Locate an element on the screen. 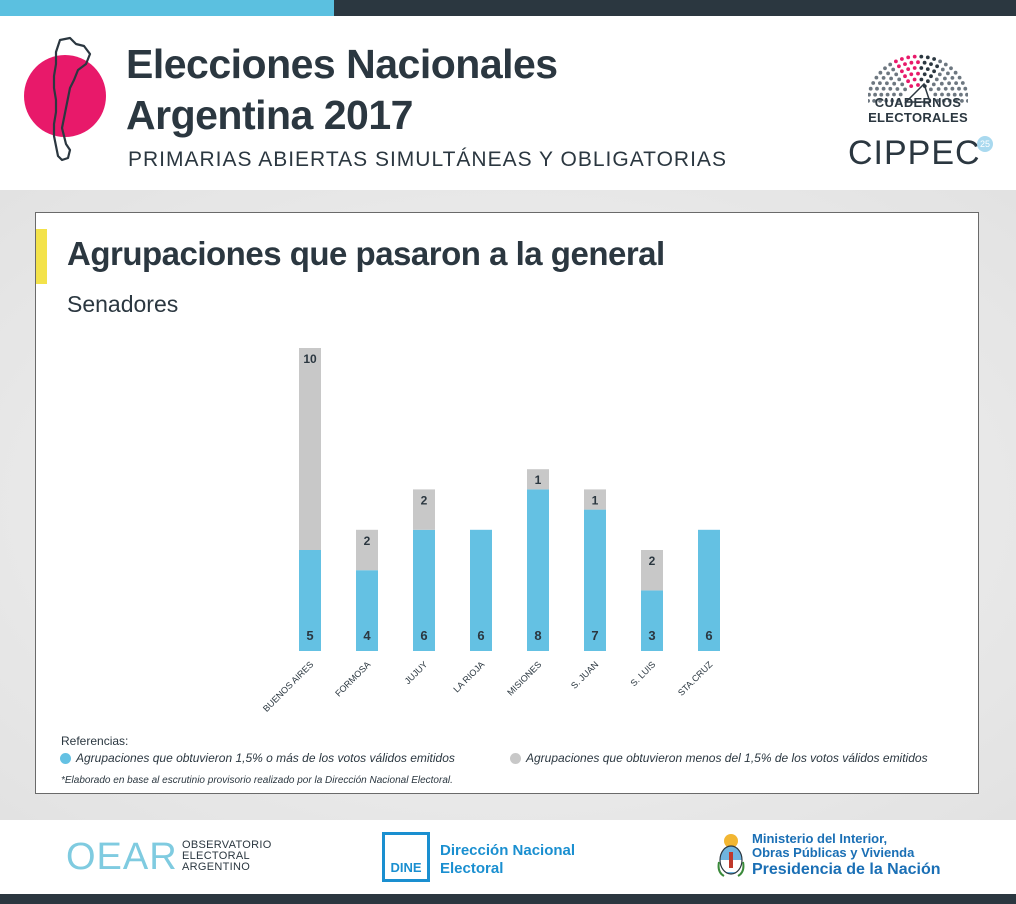  x-tick-label: BUENOS AIRES is located at coordinates (288, 686).